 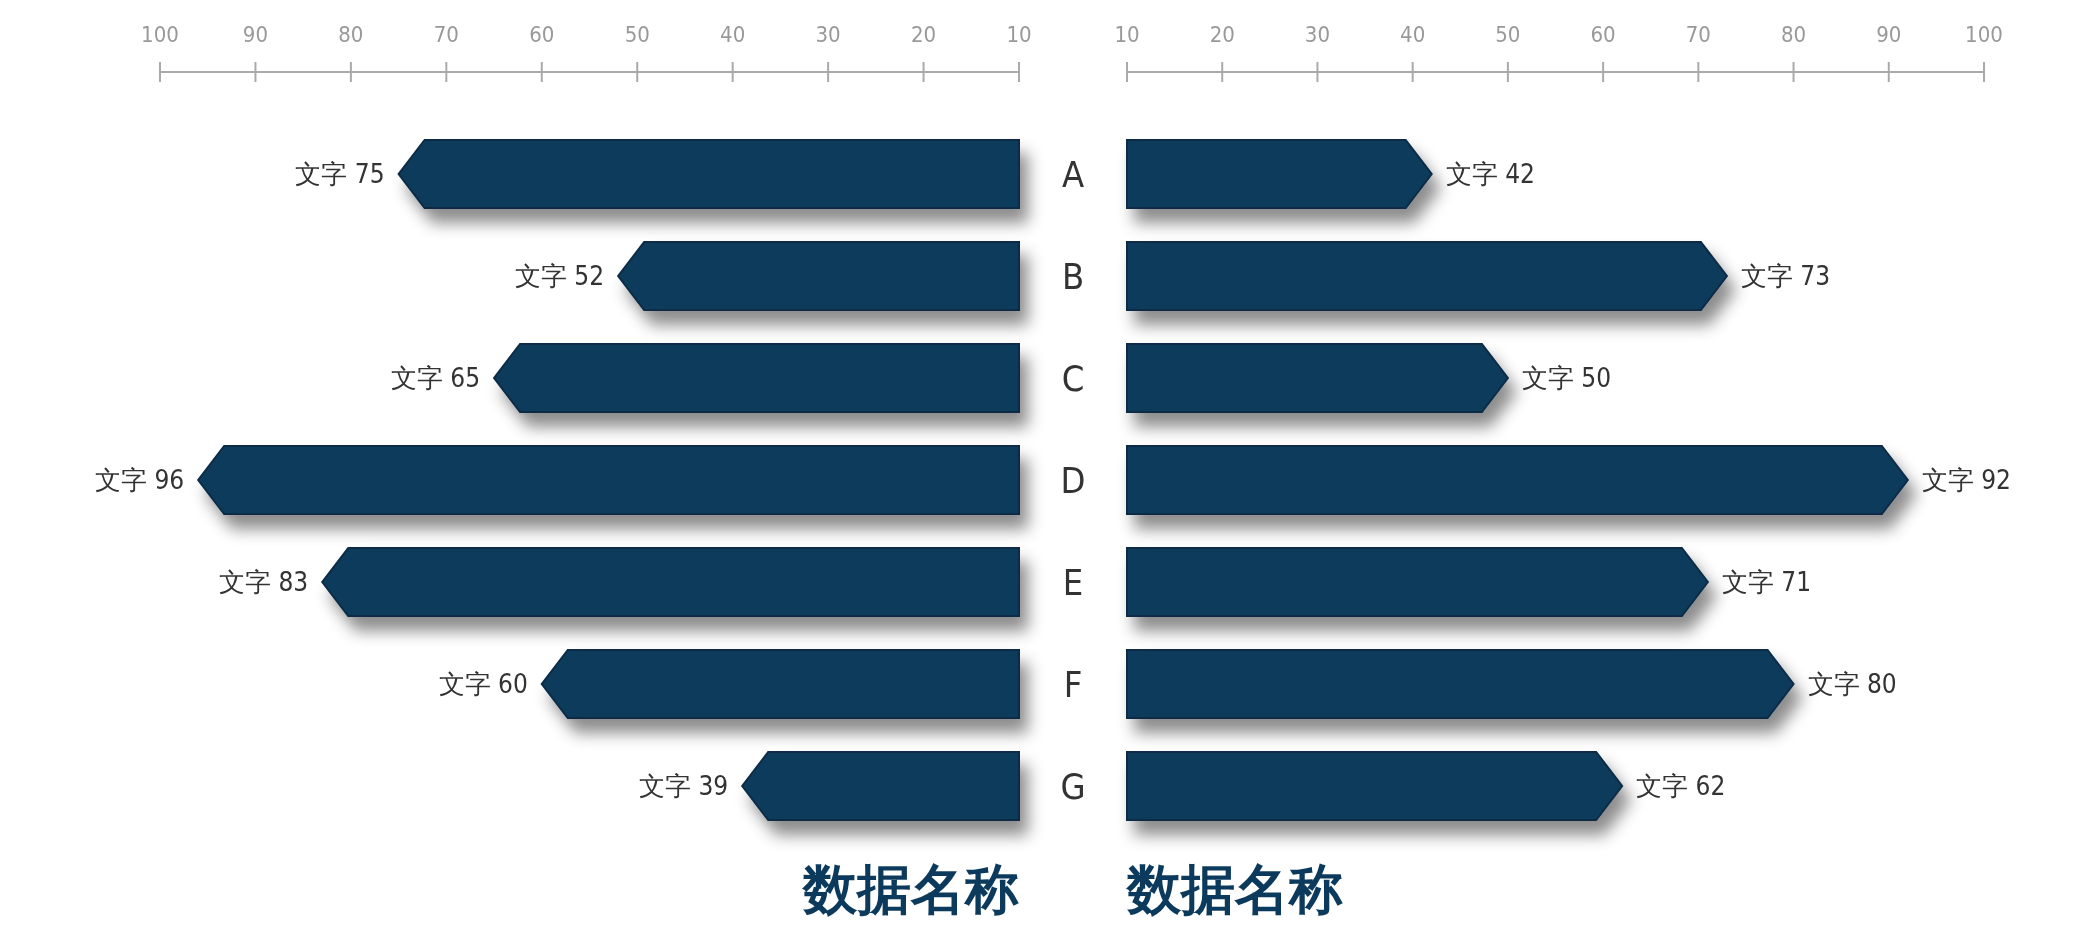 What do you see at coordinates (684, 786) in the screenshot?
I see `data-label: 文字 39` at bounding box center [684, 786].